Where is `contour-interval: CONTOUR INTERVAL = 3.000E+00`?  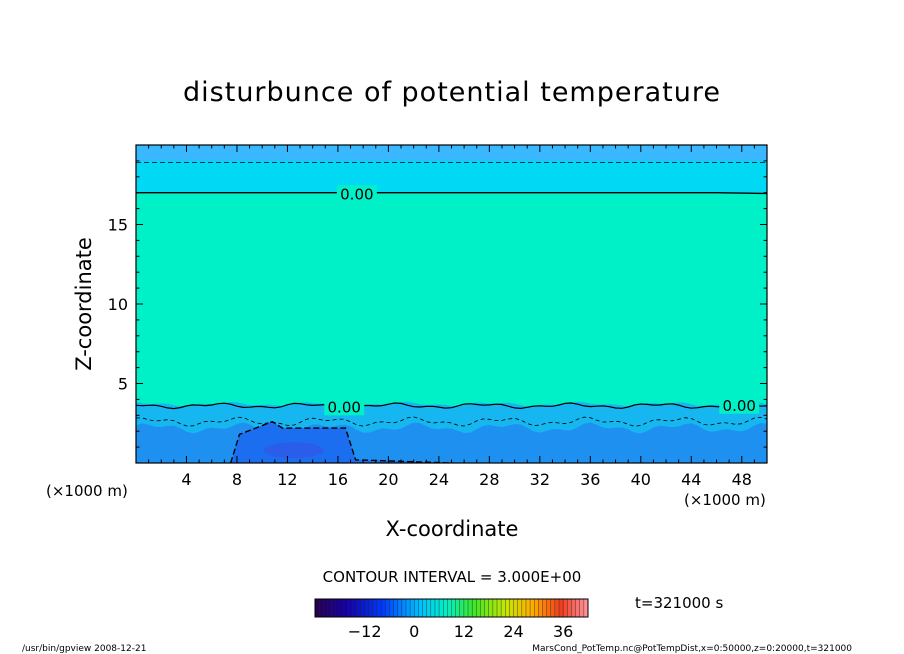
contour-interval: CONTOUR INTERVAL = 3.000E+00 is located at coordinates (452, 577).